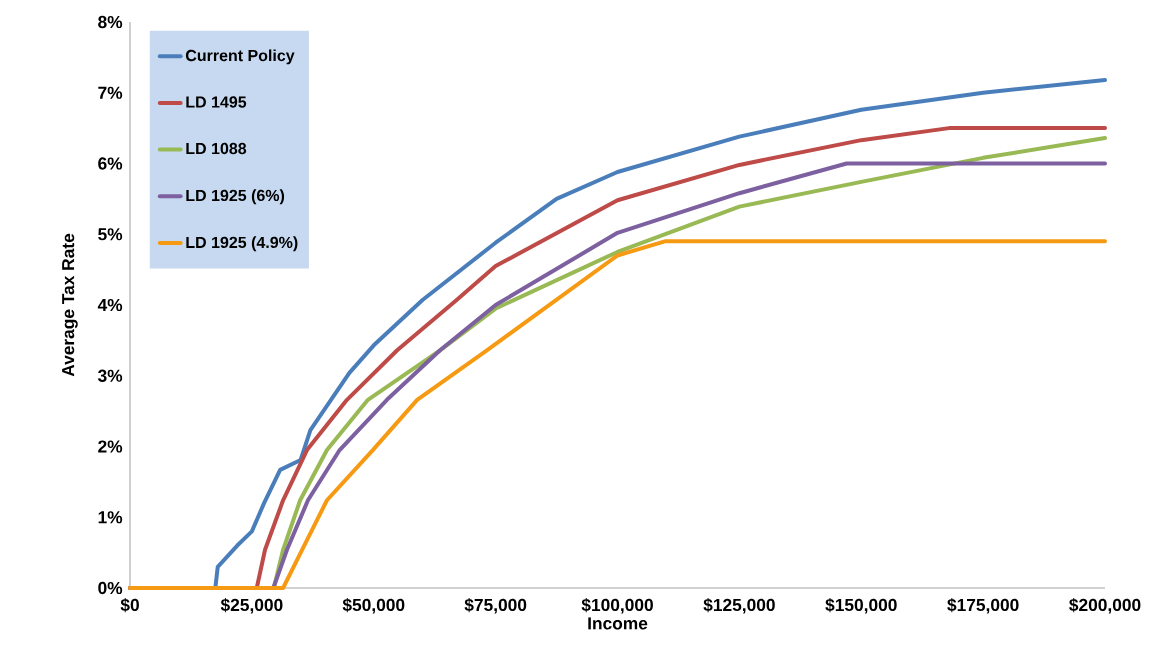 Image resolution: width=1158 pixels, height=669 pixels. I want to click on legend-label: LD 1088, so click(216, 148).